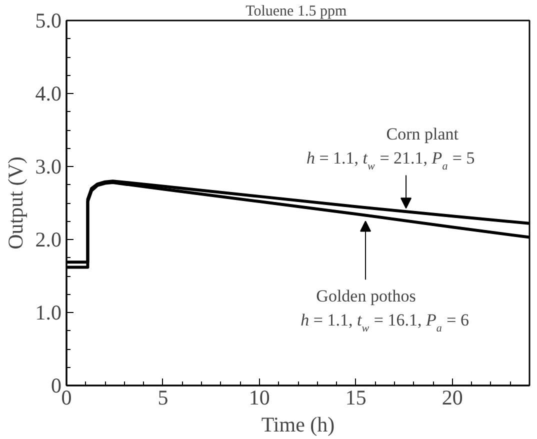 The image size is (537, 439). What do you see at coordinates (163, 398) in the screenshot?
I see `x-tick-label: 5` at bounding box center [163, 398].